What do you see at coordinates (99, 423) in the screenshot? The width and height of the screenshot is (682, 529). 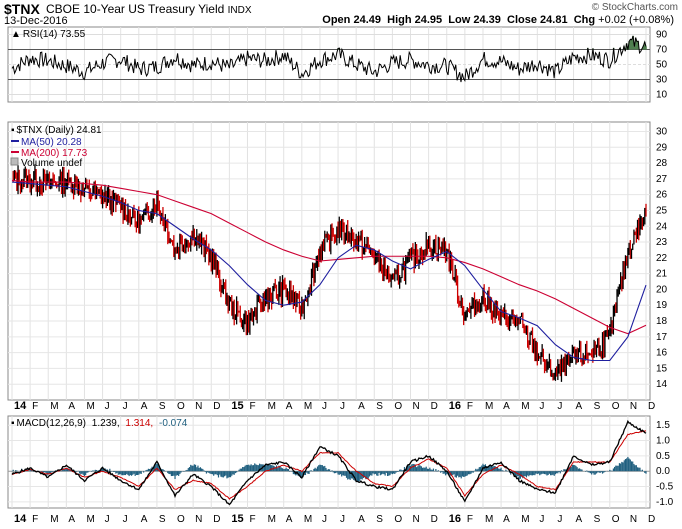 I see `macd-legend: ▪ MACD(12,26,9) 1.239, 1.314, -0.074` at bounding box center [99, 423].